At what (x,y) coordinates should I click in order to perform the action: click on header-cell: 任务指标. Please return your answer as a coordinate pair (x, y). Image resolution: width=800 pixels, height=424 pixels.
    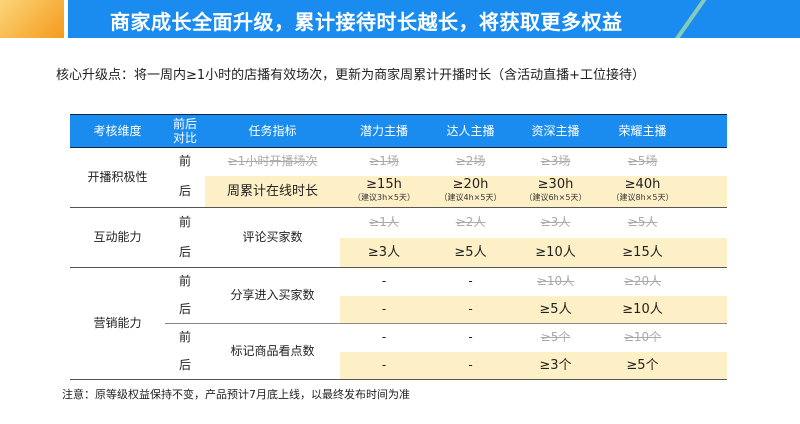
    Looking at the image, I should click on (272, 131).